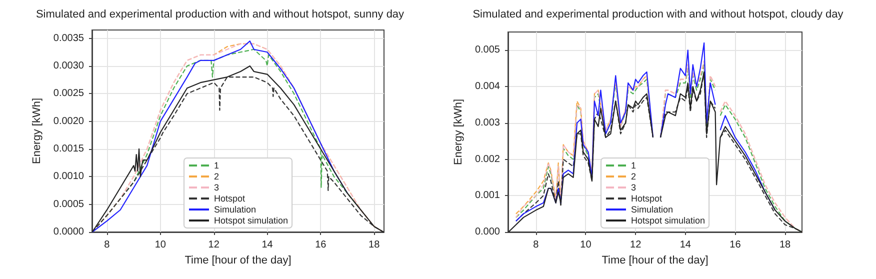 The width and height of the screenshot is (876, 279). I want to click on y-tick-label: 0.0035, so click(68, 38).